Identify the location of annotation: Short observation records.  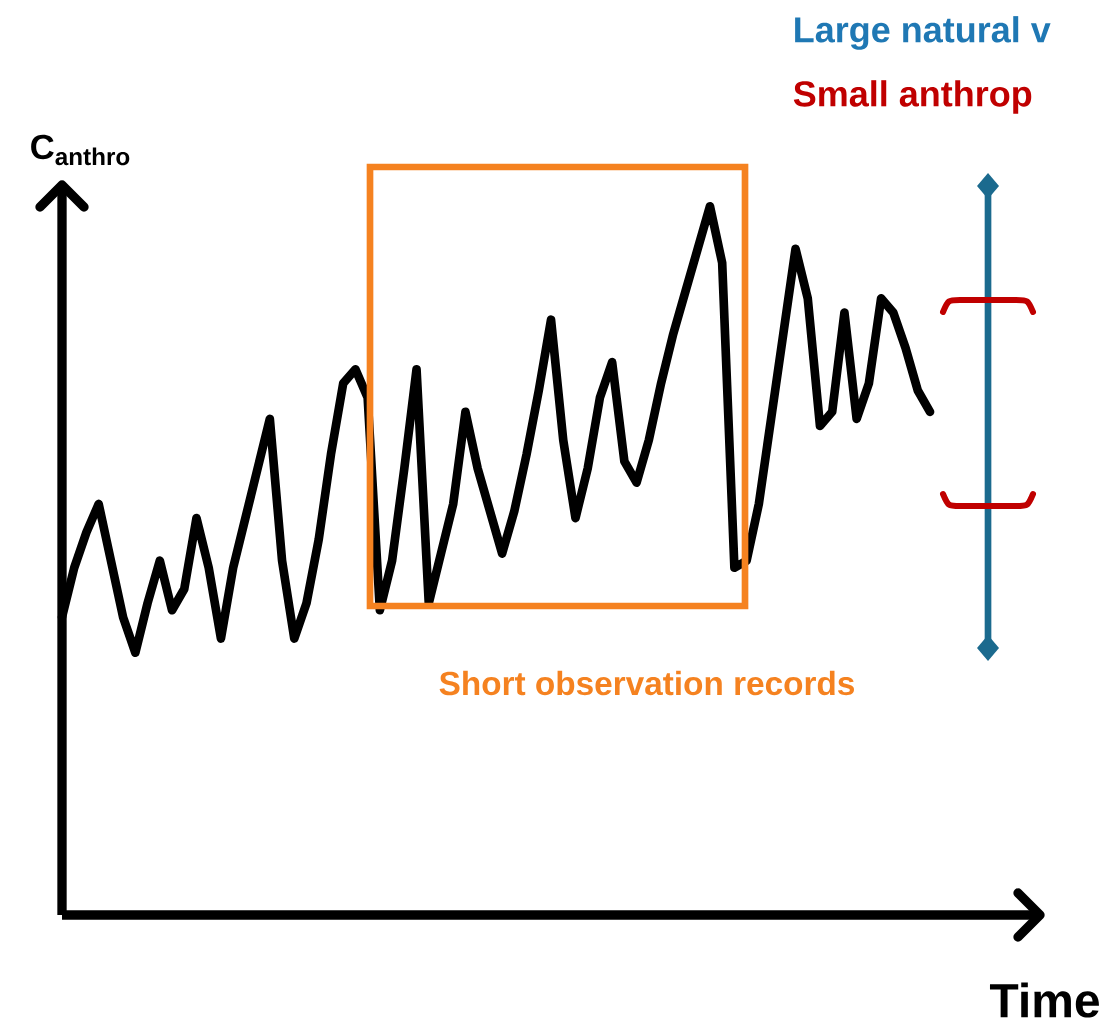
(646, 683).